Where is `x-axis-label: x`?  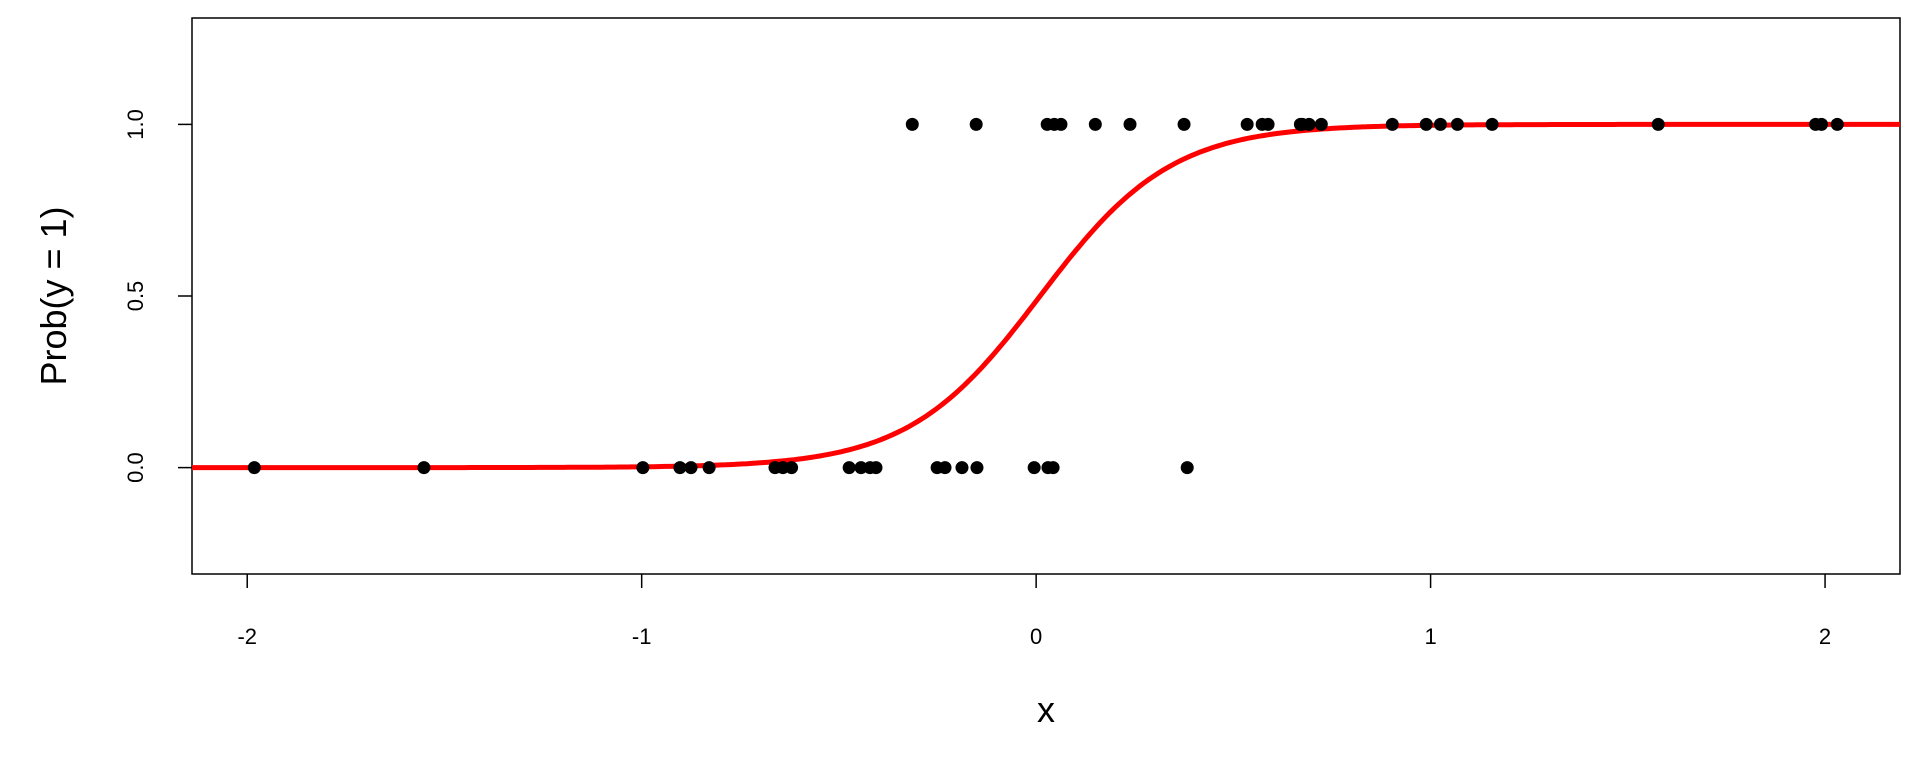 x-axis-label: x is located at coordinates (1046, 709).